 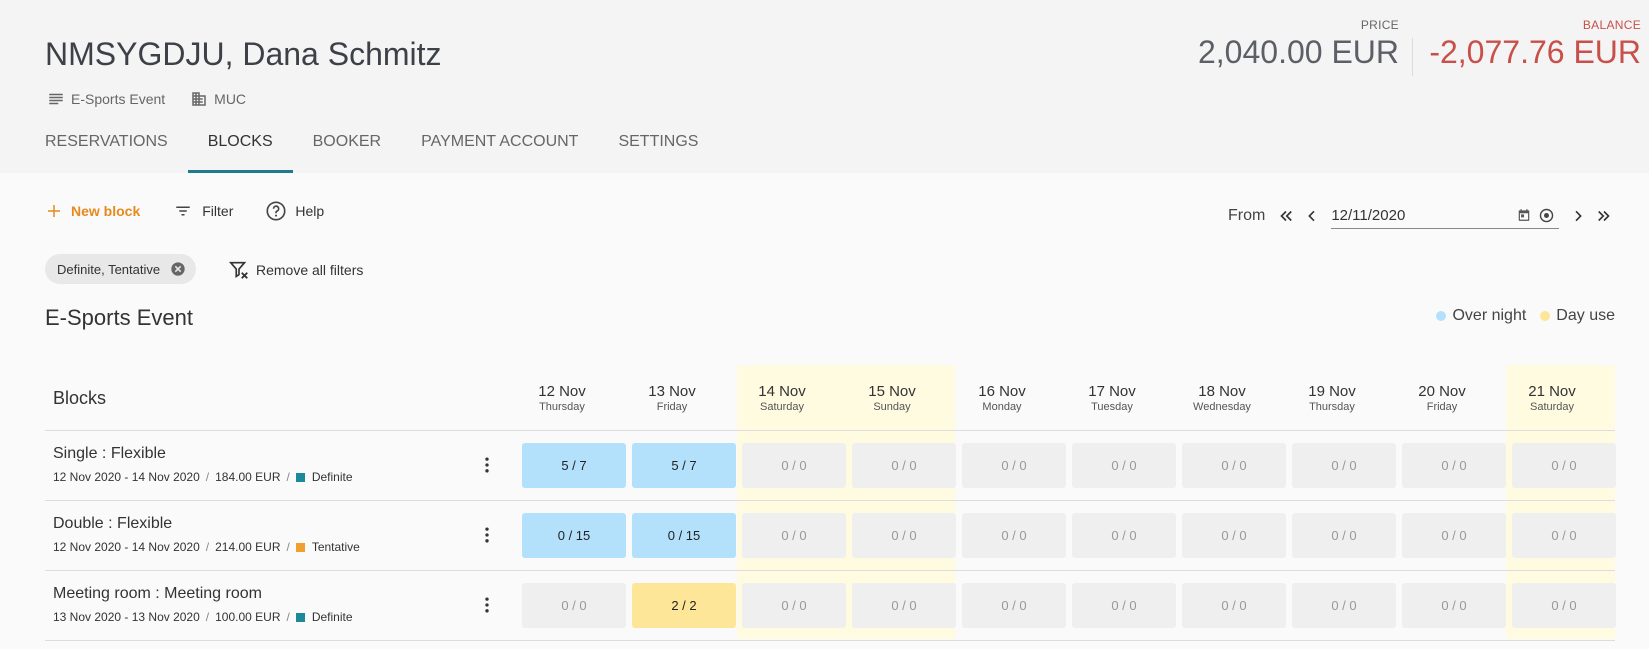 I want to click on day-weekday: Monday, so click(x=1002, y=407).